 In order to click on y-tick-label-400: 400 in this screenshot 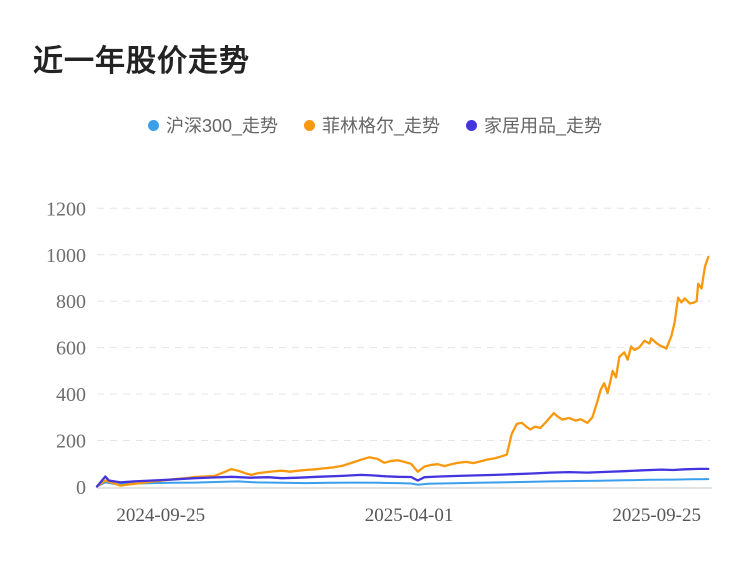, I will do `click(71, 395)`.